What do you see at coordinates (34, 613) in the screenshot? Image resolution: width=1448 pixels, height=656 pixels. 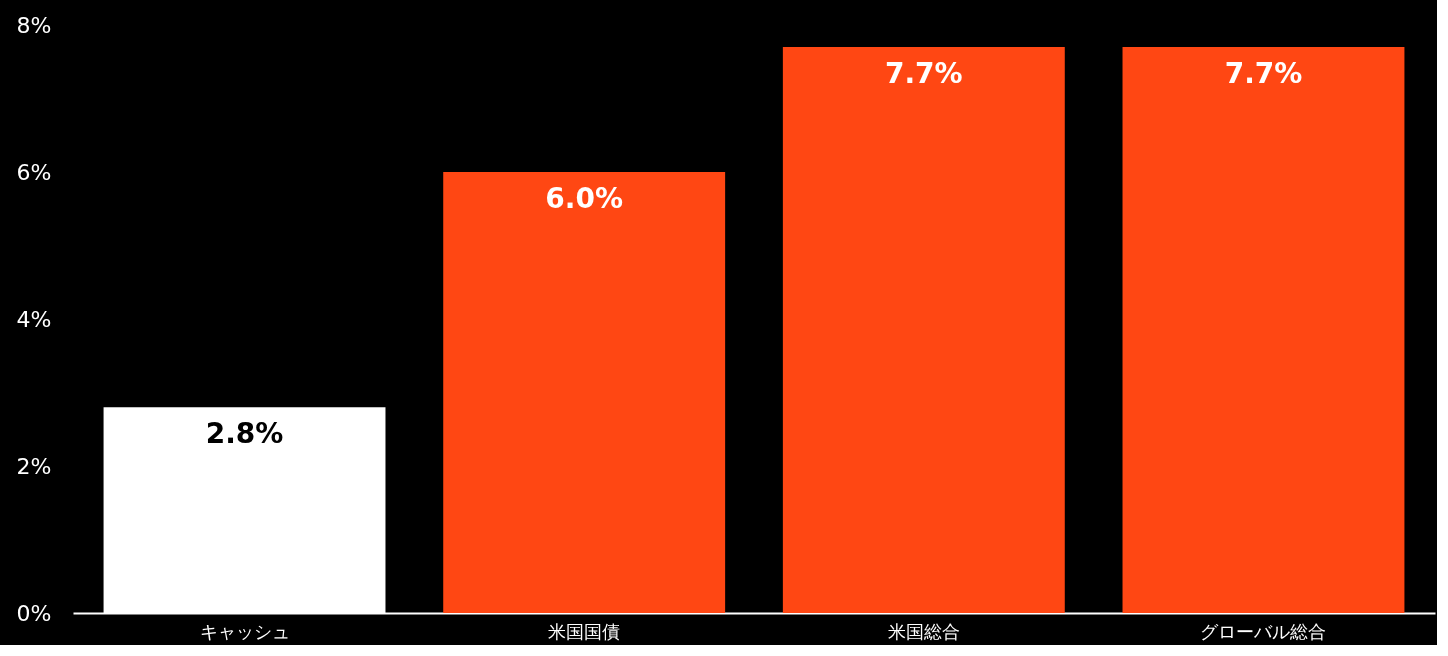 I see `y-tick-label: 0%` at bounding box center [34, 613].